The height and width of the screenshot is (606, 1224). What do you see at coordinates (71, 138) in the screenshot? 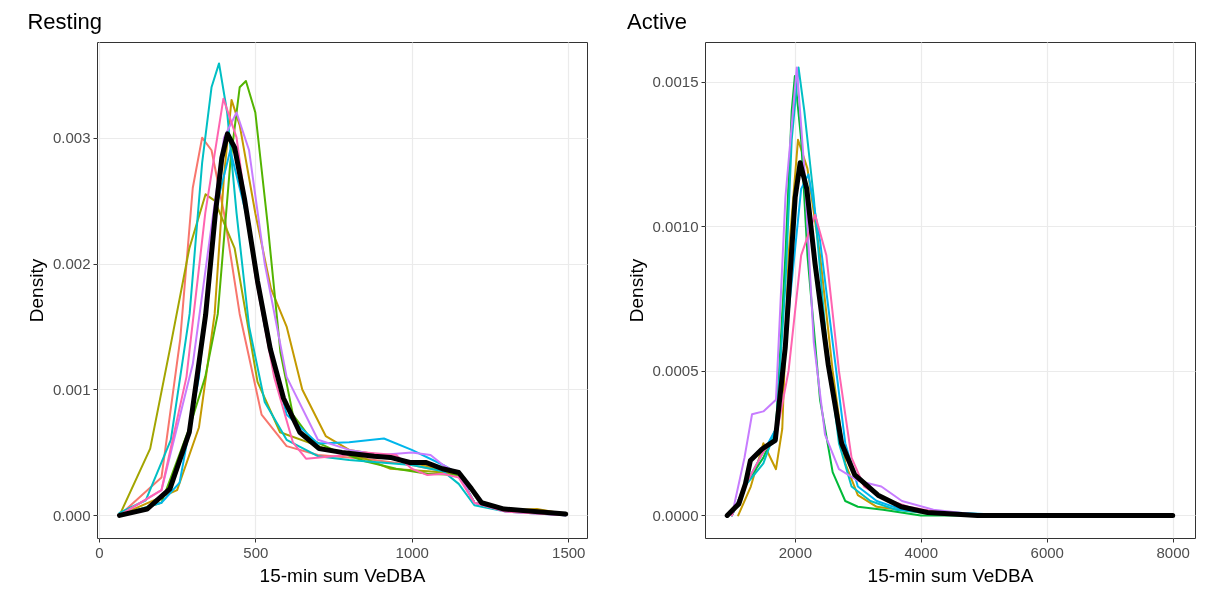
I see `y-tick-label: 0.003` at bounding box center [71, 138].